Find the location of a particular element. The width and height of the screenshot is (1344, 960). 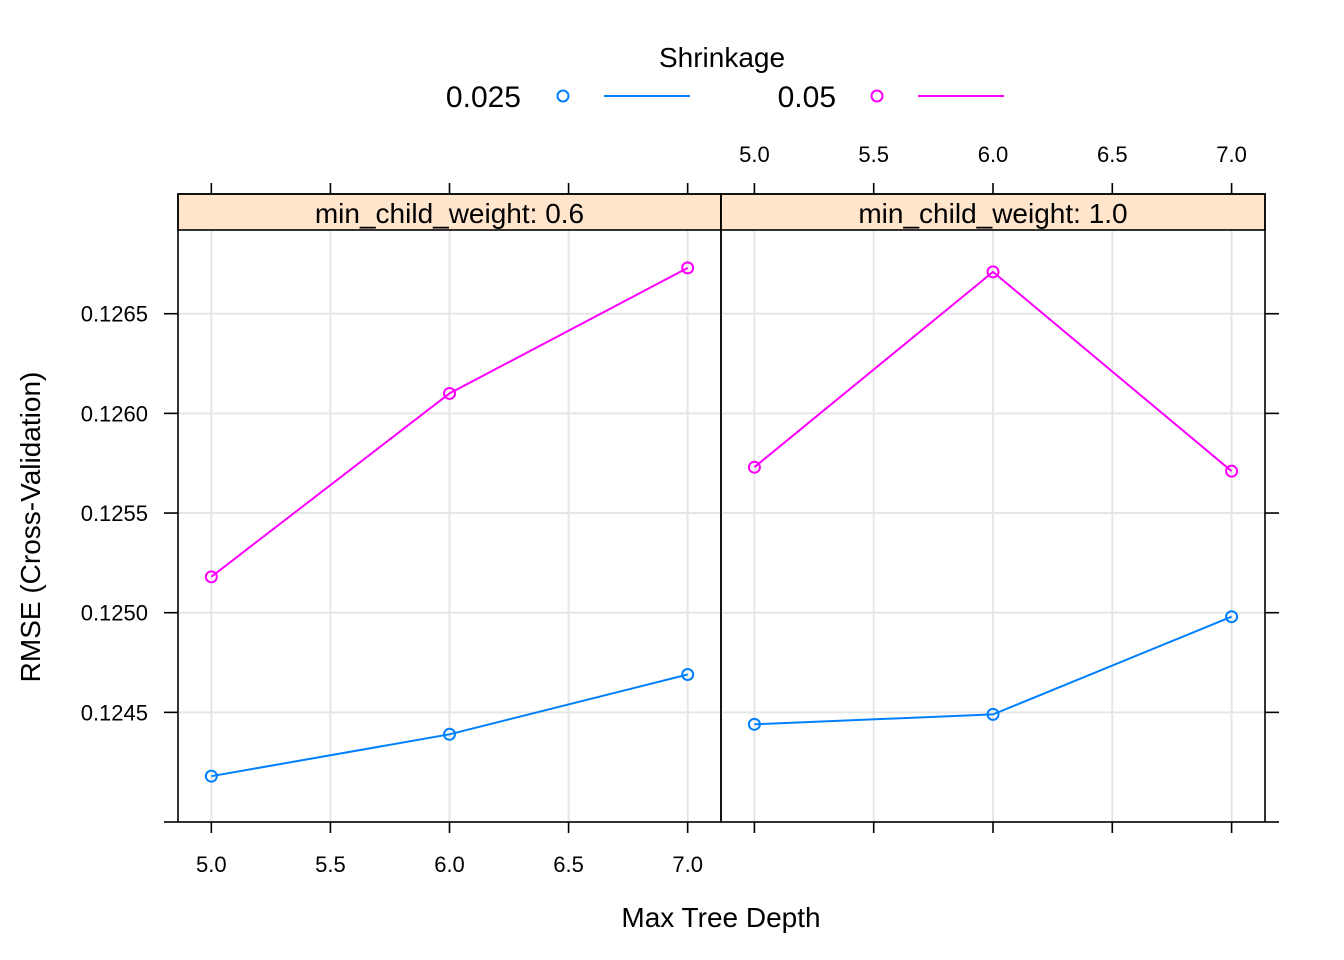

y-tick-label: 0.1260 is located at coordinates (114, 413).